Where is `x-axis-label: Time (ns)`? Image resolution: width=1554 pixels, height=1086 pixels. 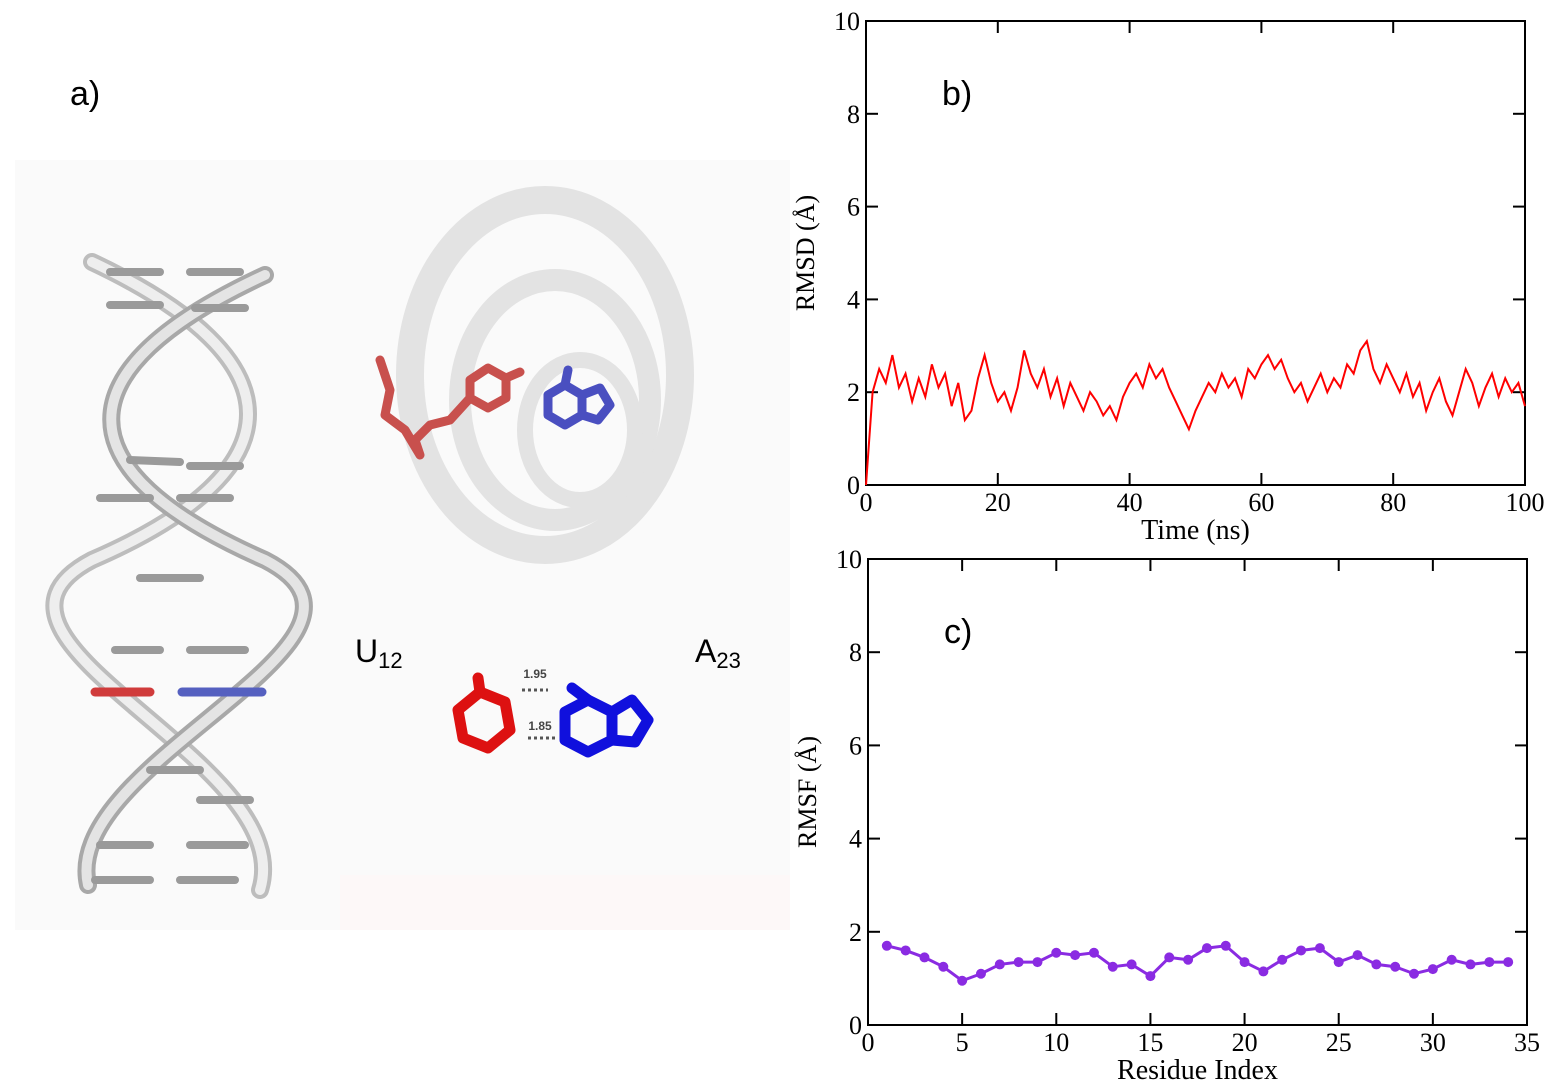 x-axis-label: Time (ns) is located at coordinates (1195, 530).